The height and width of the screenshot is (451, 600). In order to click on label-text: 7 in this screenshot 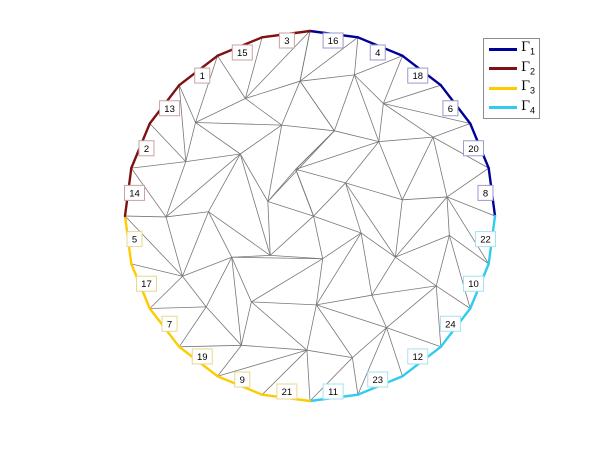, I will do `click(169, 324)`.